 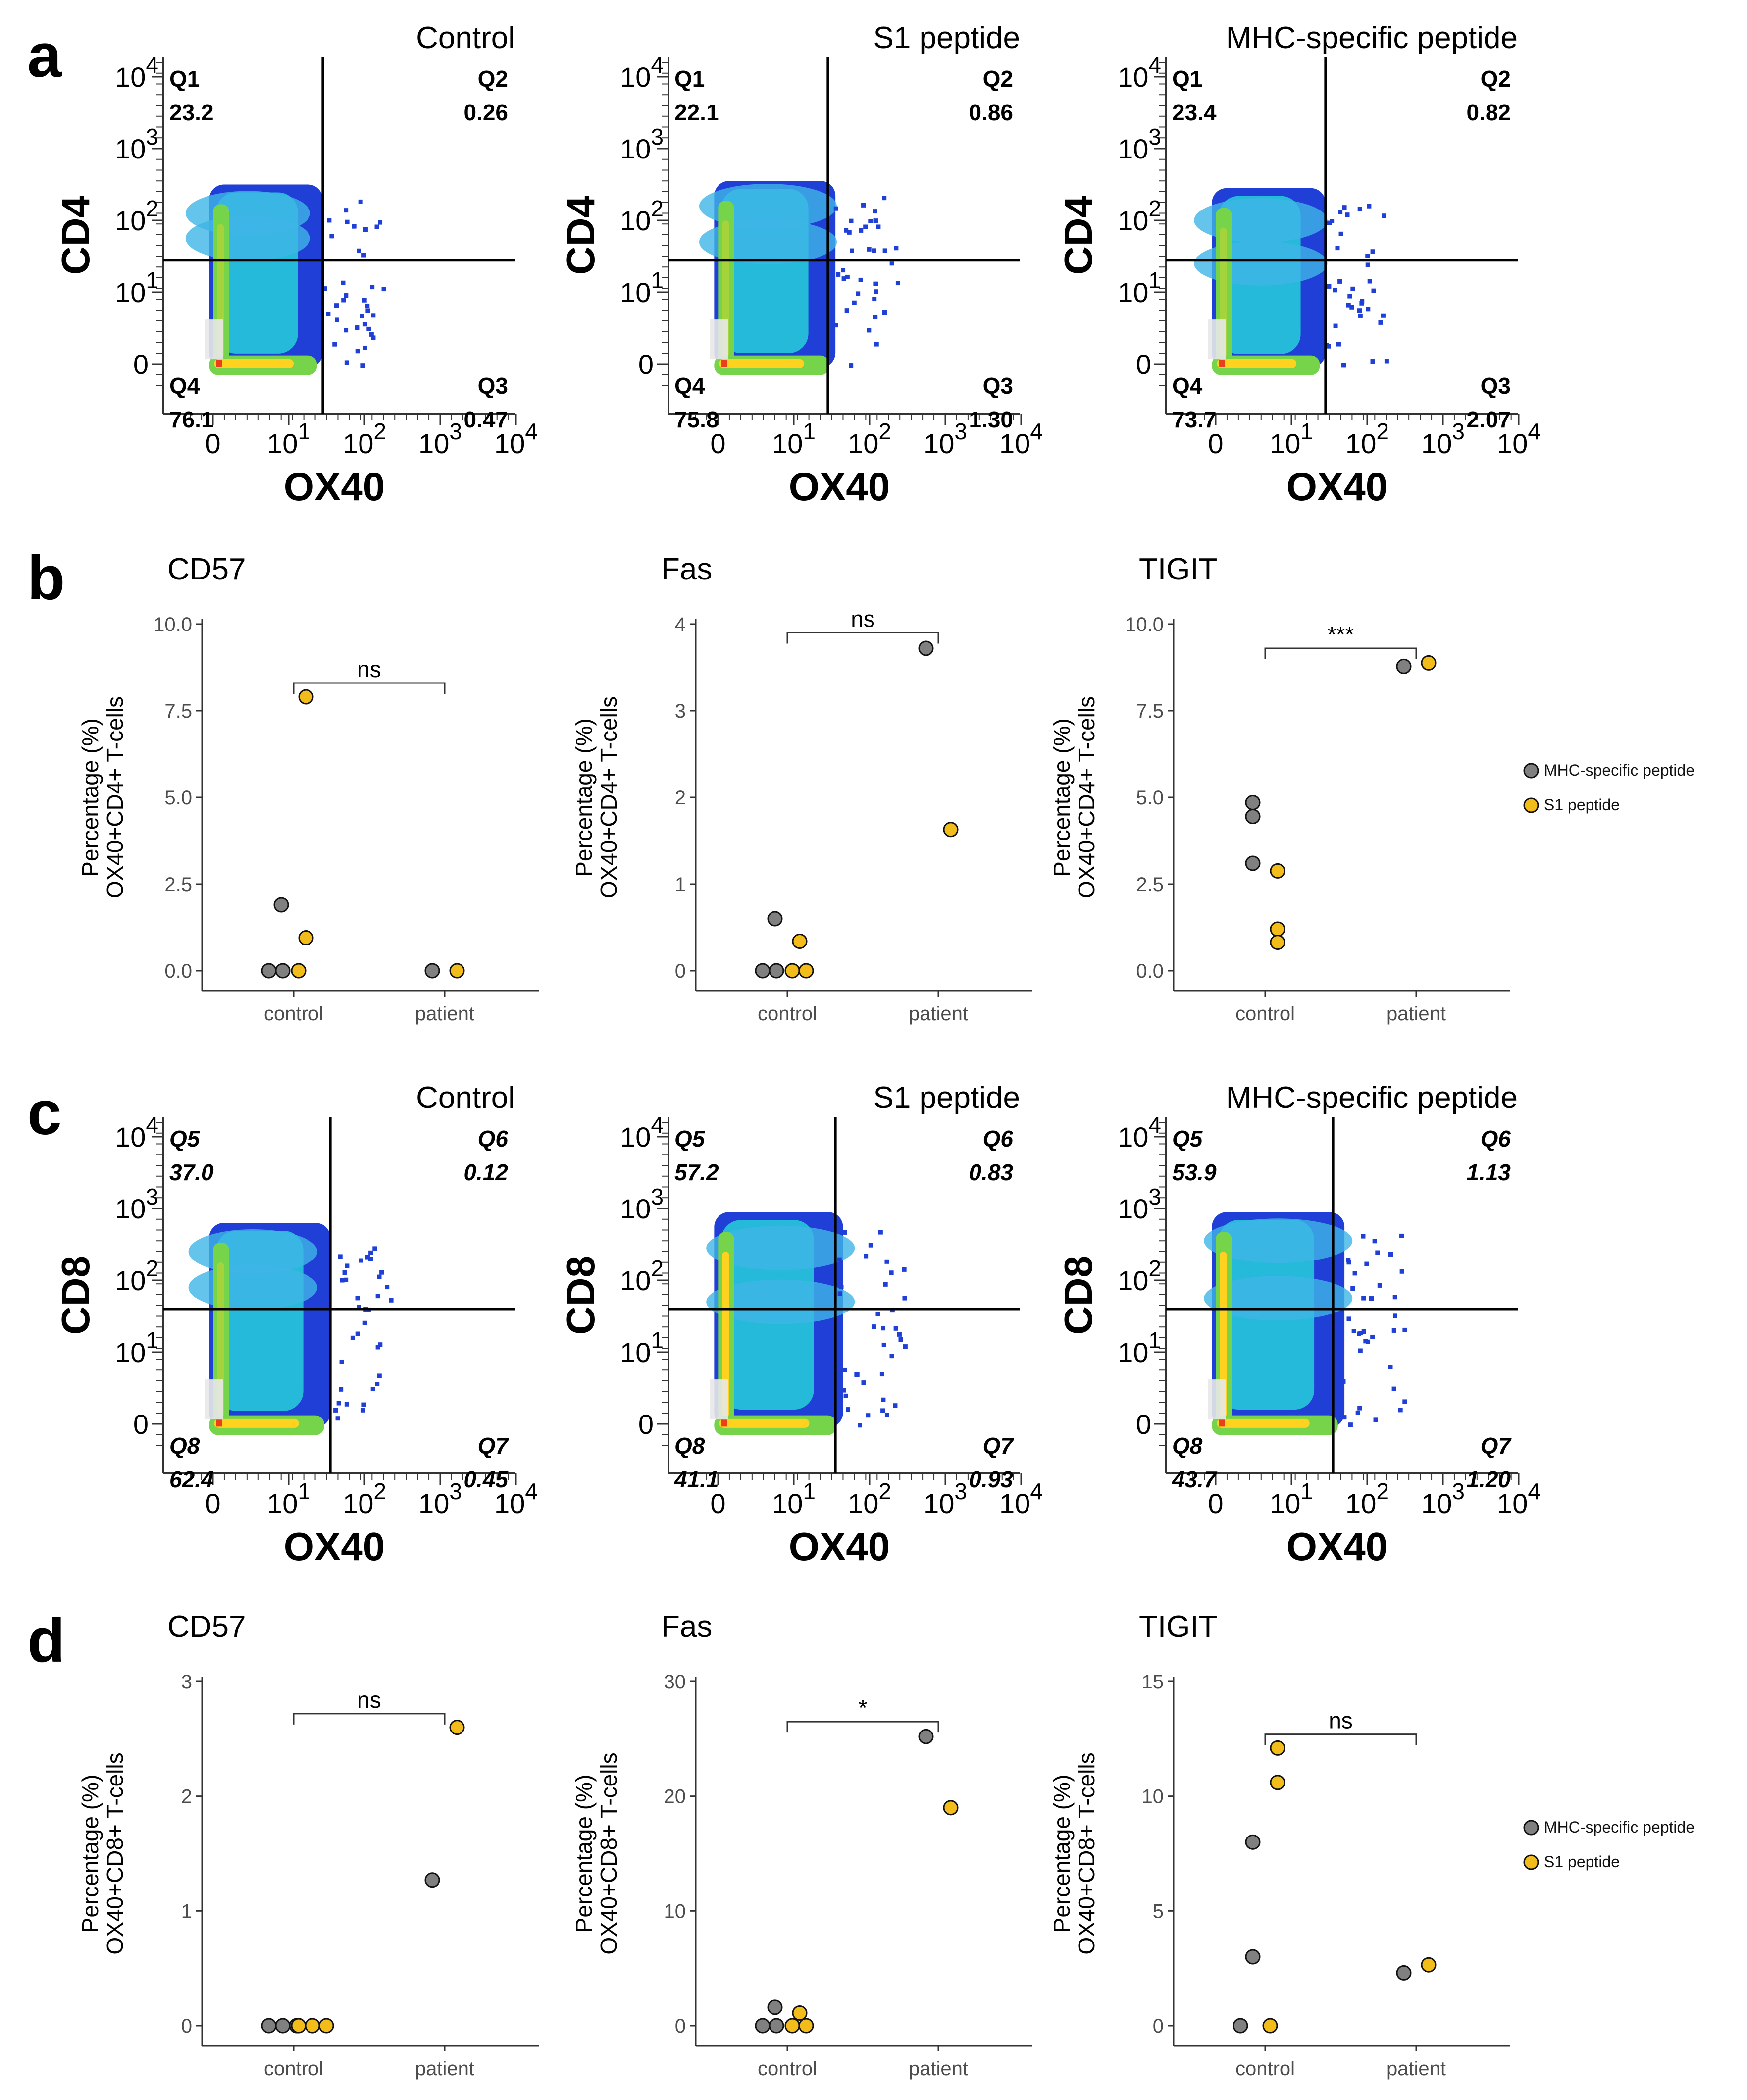 I want to click on quadrant-value: 37.0, so click(x=192, y=1172).